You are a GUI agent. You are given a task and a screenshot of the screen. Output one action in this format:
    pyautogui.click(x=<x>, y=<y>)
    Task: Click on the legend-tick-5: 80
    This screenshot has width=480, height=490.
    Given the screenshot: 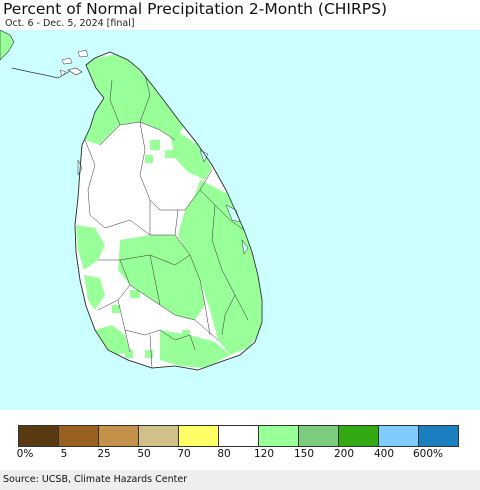 What is the action you would take?
    pyautogui.click(x=224, y=454)
    